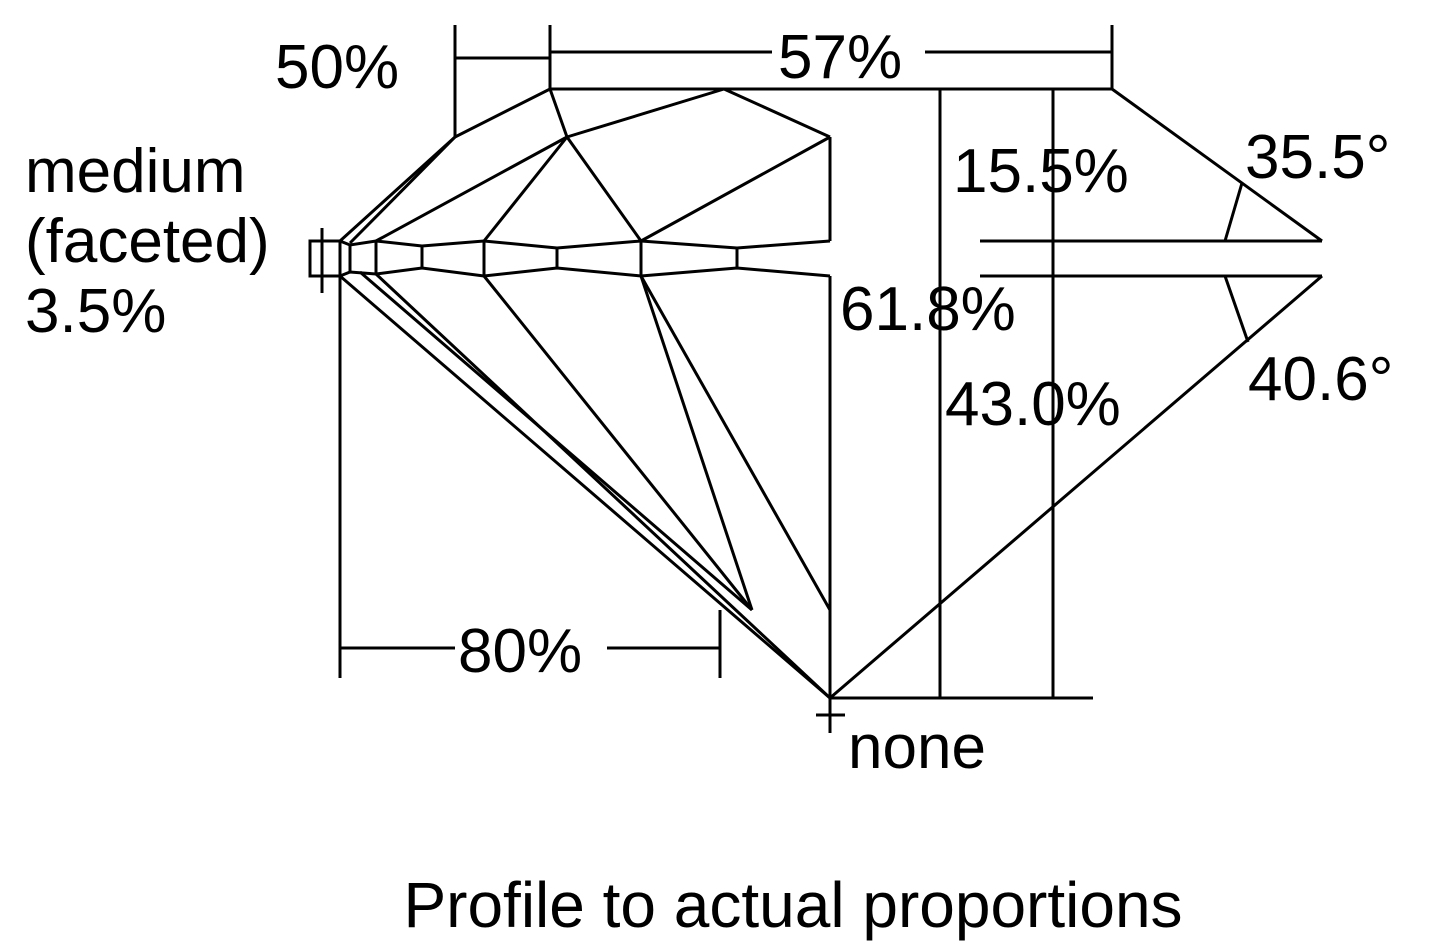 The image size is (1445, 946). What do you see at coordinates (585, 244) in the screenshot?
I see `girdle-top` at bounding box center [585, 244].